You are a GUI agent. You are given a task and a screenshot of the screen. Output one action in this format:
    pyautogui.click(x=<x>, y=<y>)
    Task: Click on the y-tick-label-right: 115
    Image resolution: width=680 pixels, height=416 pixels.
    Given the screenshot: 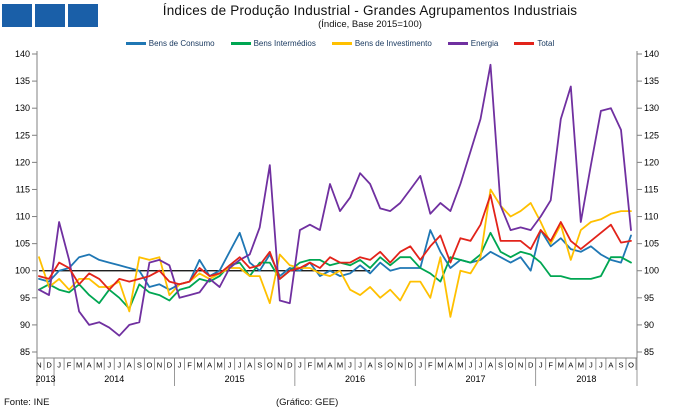 What is the action you would take?
    pyautogui.click(x=651, y=189)
    